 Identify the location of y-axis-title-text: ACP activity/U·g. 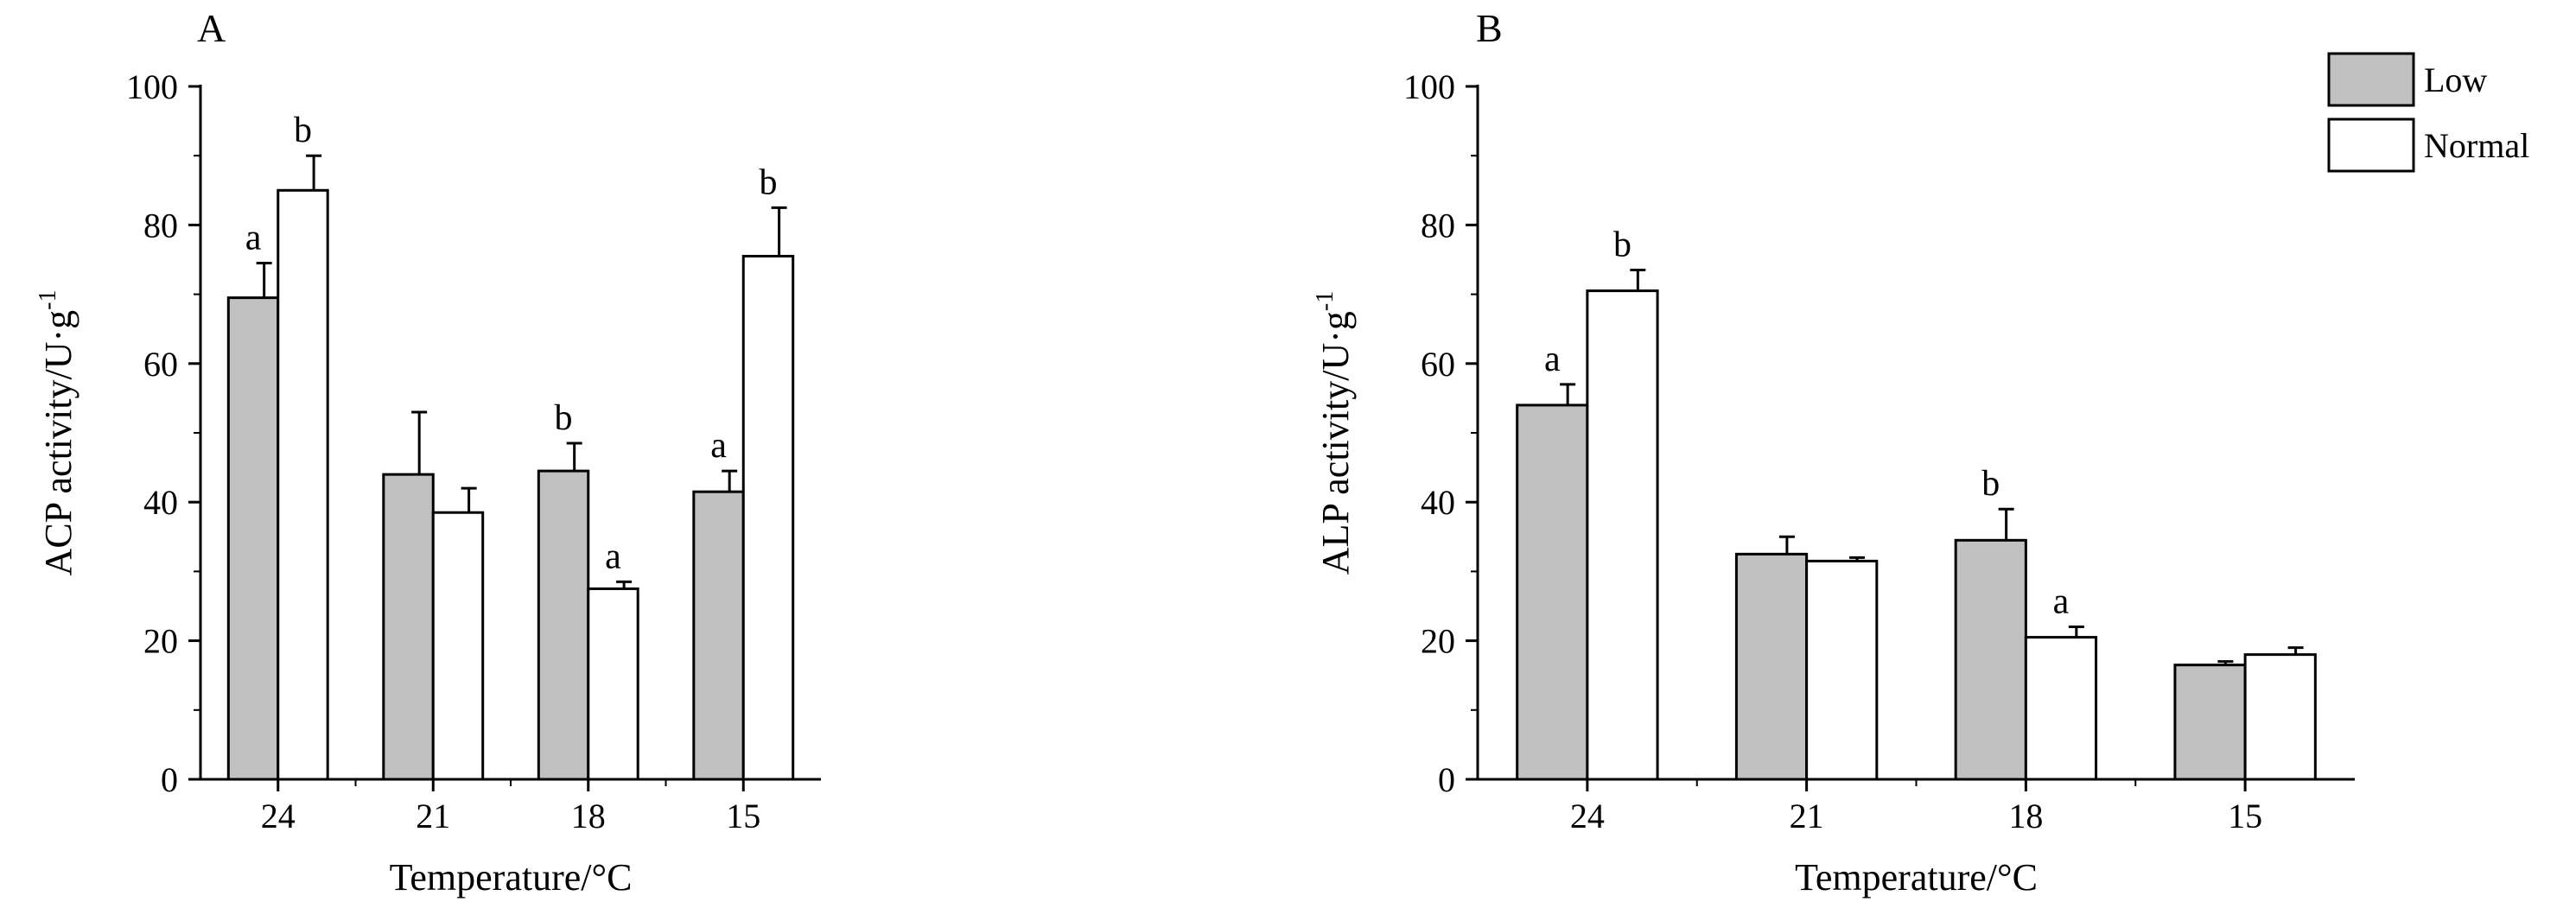
(58, 443).